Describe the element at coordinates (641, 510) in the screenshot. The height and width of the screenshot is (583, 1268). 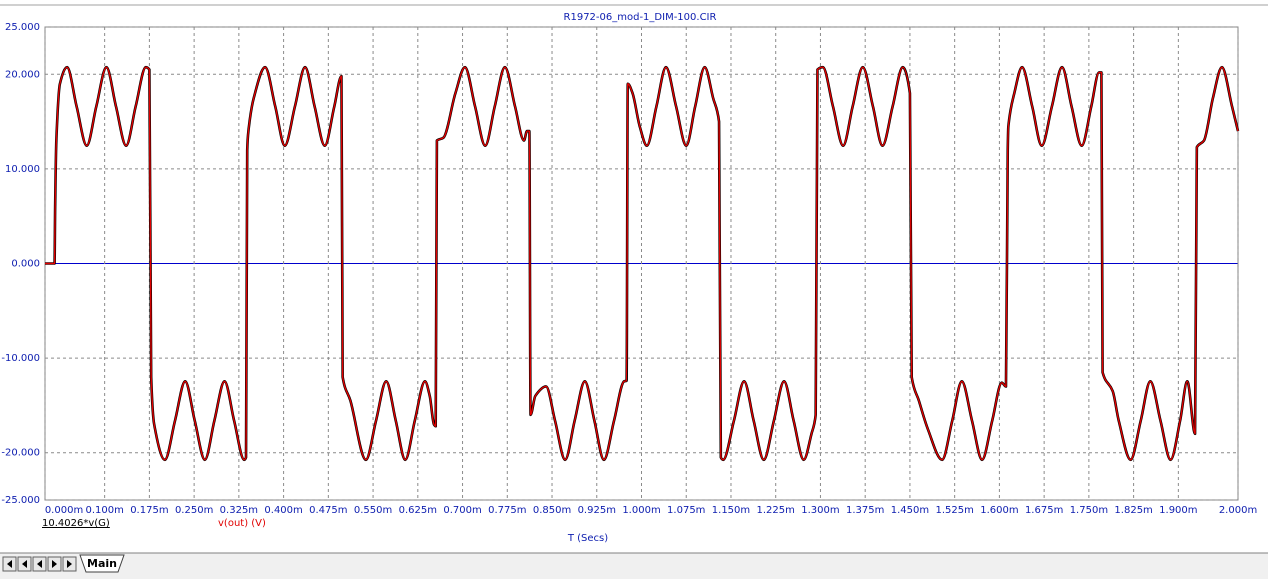
I see `x-tick-label: 1.000m` at that location.